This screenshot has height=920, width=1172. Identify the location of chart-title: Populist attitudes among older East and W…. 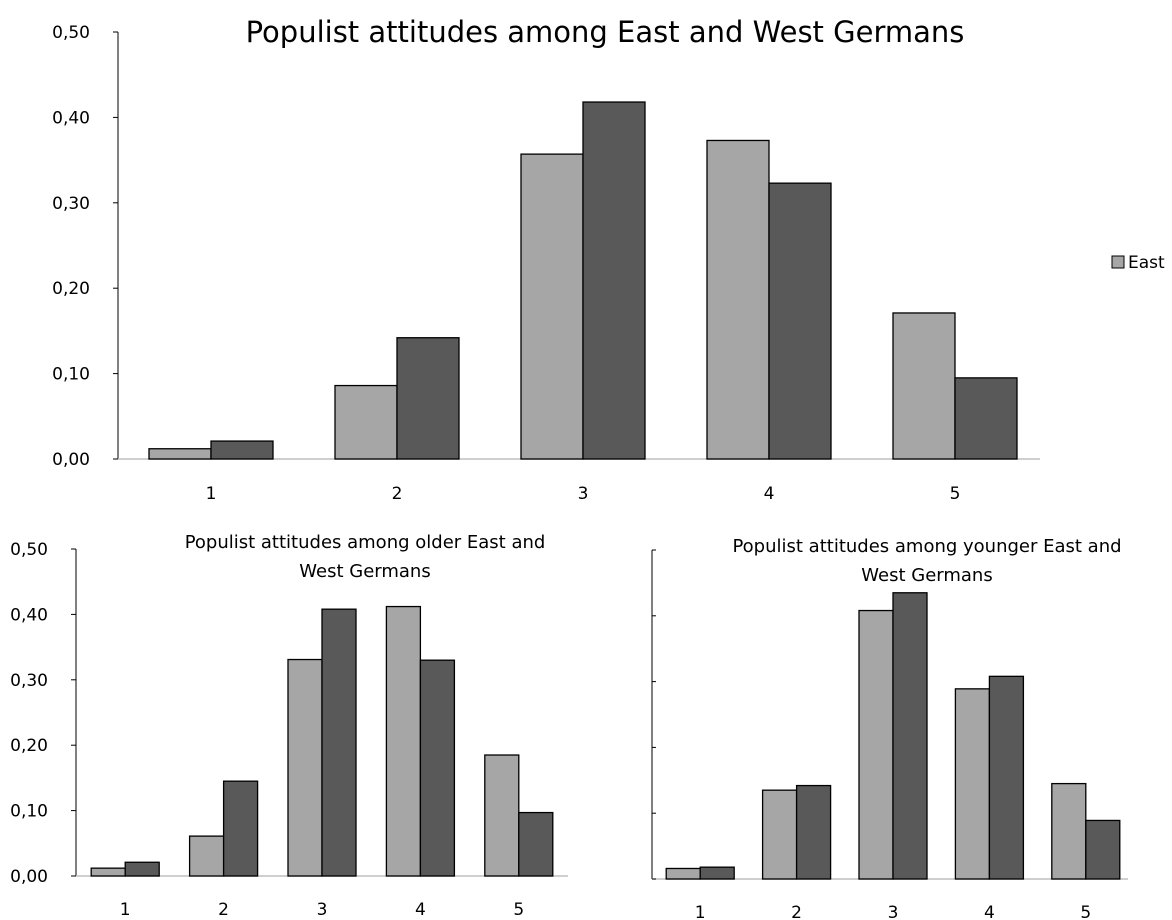
(365, 557).